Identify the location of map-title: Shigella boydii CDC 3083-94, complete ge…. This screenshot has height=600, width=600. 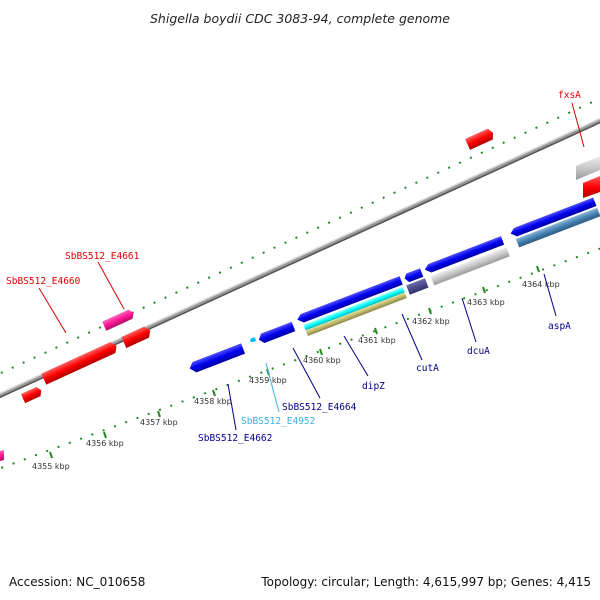
(300, 18).